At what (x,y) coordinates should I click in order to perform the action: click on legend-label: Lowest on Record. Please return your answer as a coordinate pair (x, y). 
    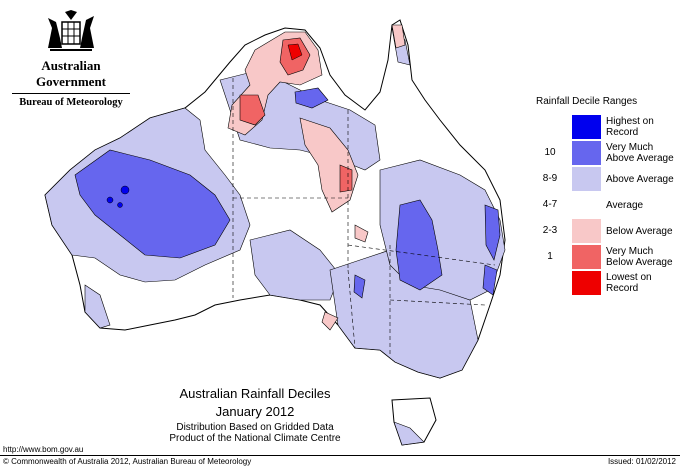
    Looking at the image, I should click on (629, 283).